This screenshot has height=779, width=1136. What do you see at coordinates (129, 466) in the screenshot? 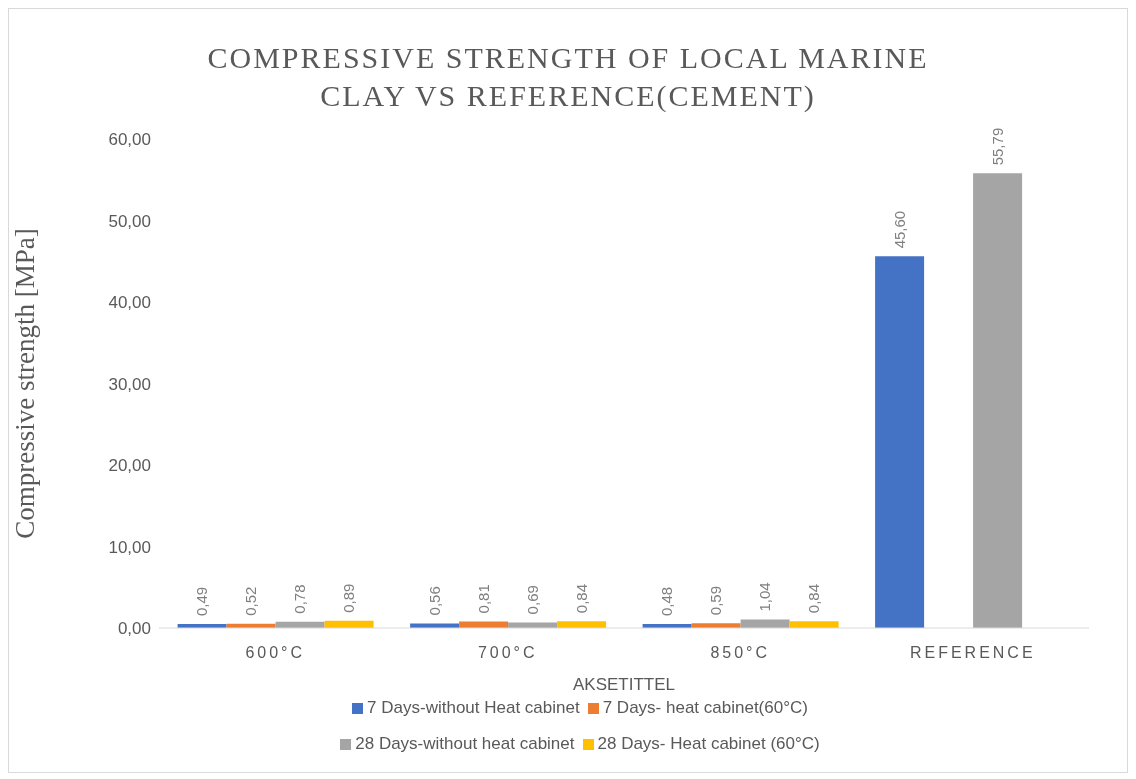
I see `y-tick-label: 20,00` at bounding box center [129, 466].